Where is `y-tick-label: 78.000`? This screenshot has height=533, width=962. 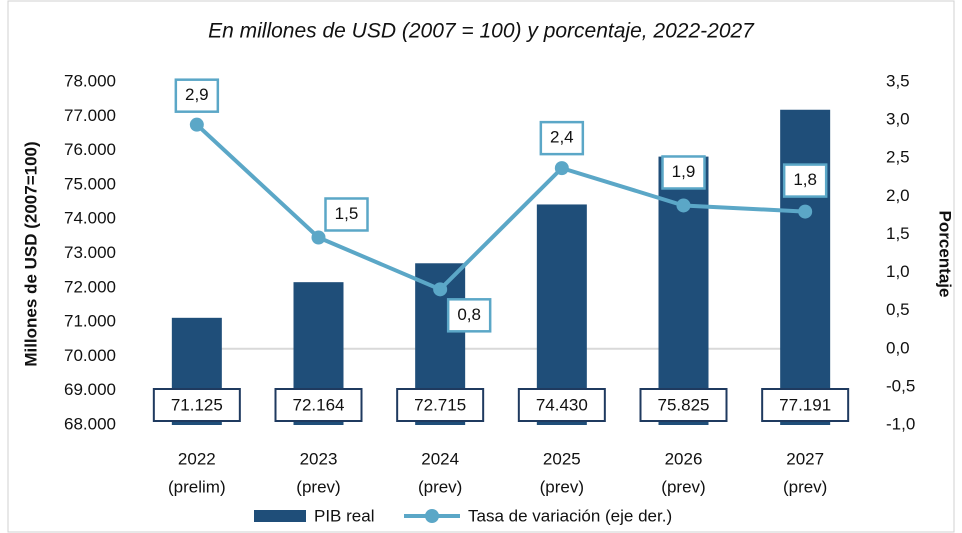 y-tick-label: 78.000 is located at coordinates (90, 80).